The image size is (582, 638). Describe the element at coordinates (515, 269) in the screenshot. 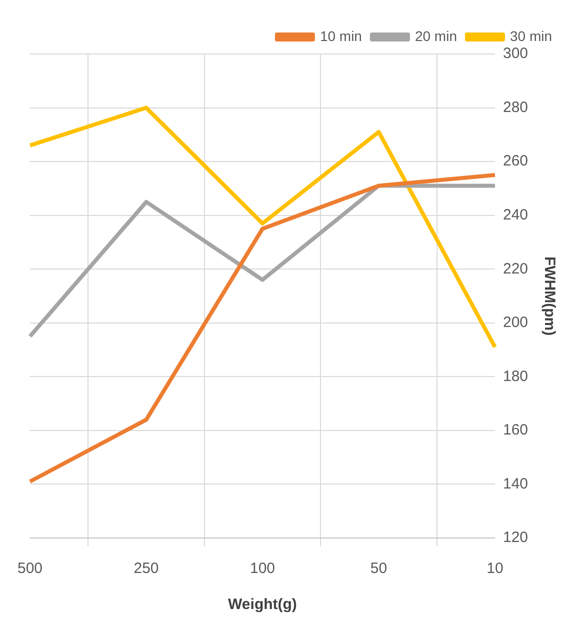

I see `y-tick-label: 220` at that location.